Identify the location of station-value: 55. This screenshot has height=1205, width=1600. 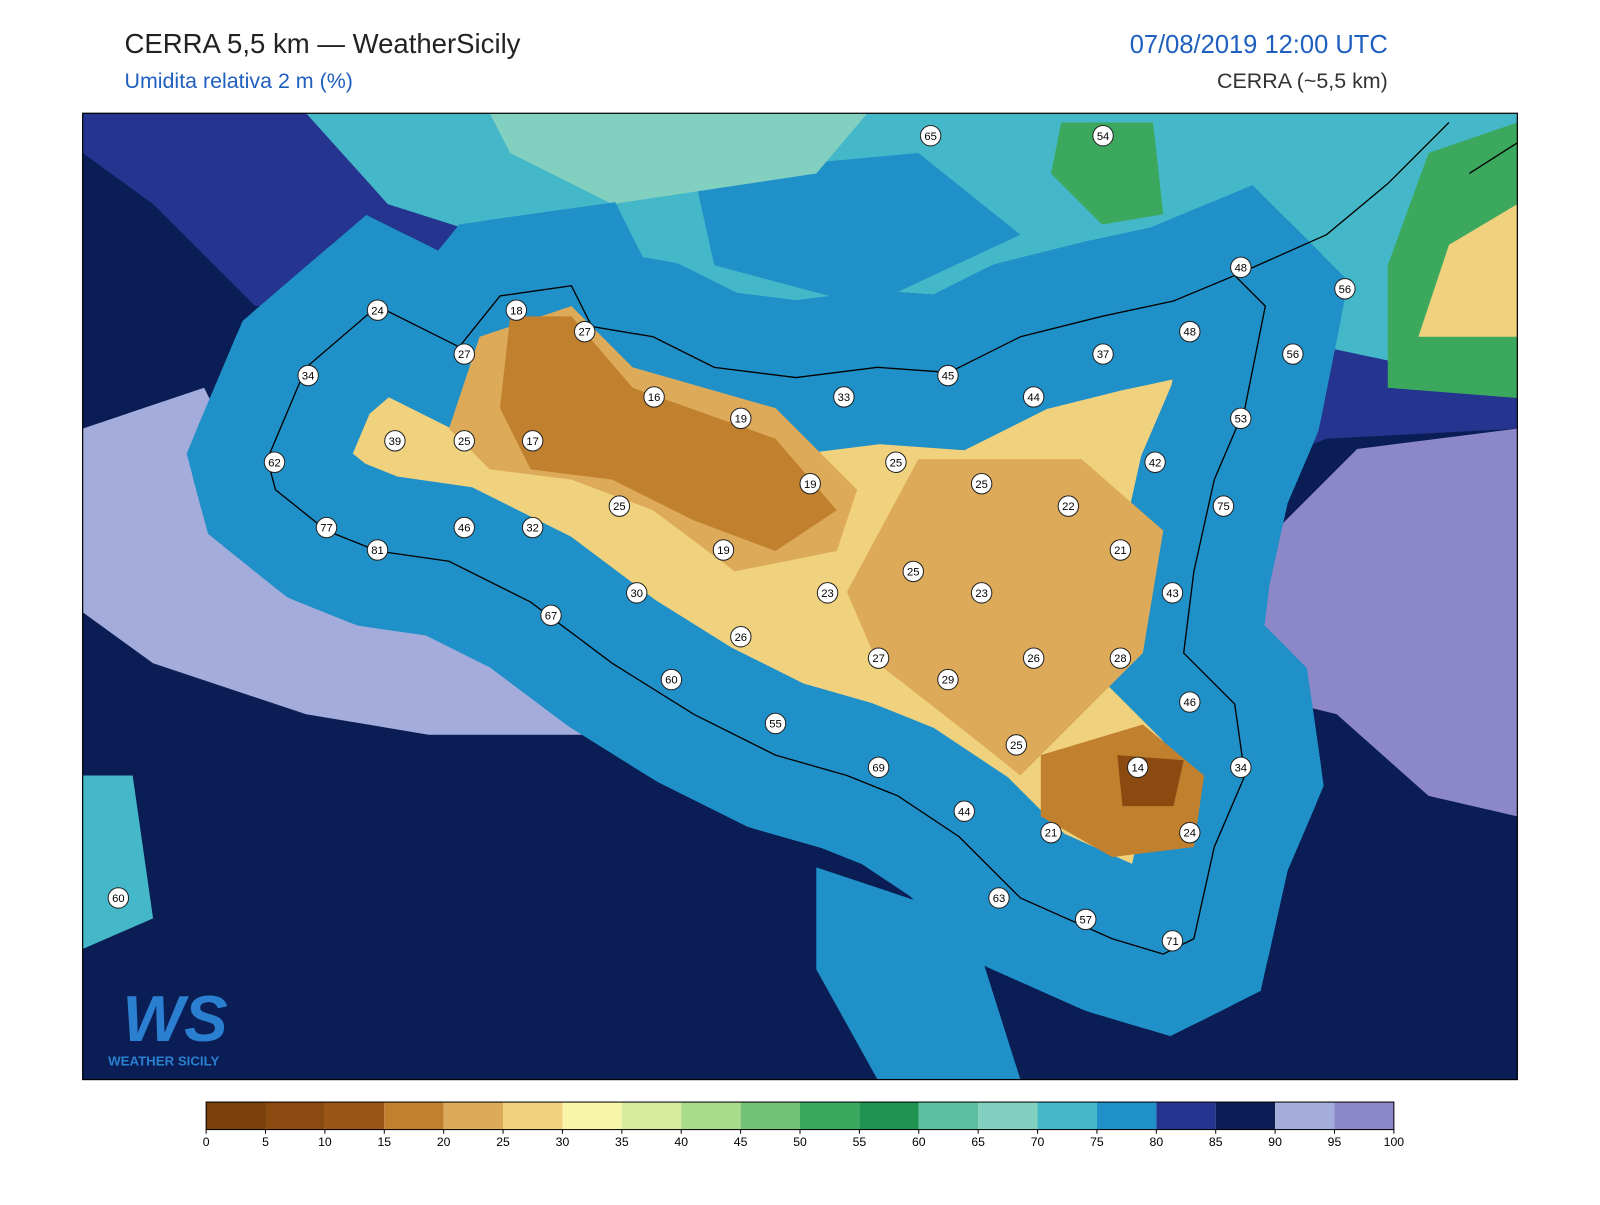
(775, 725).